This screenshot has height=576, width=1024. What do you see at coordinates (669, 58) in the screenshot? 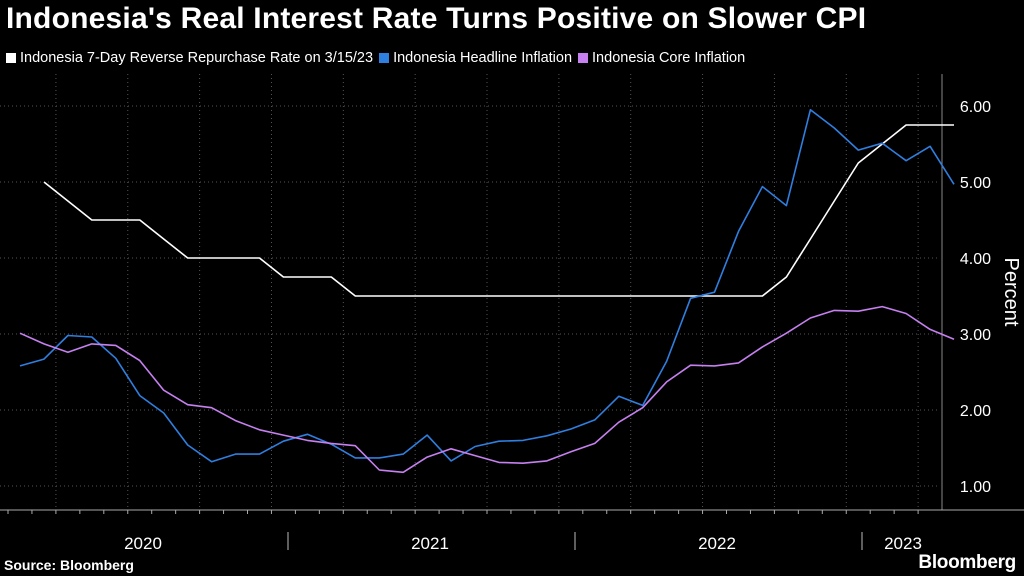
I see `legend-label-core: Indonesia Core Inflation` at bounding box center [669, 58].